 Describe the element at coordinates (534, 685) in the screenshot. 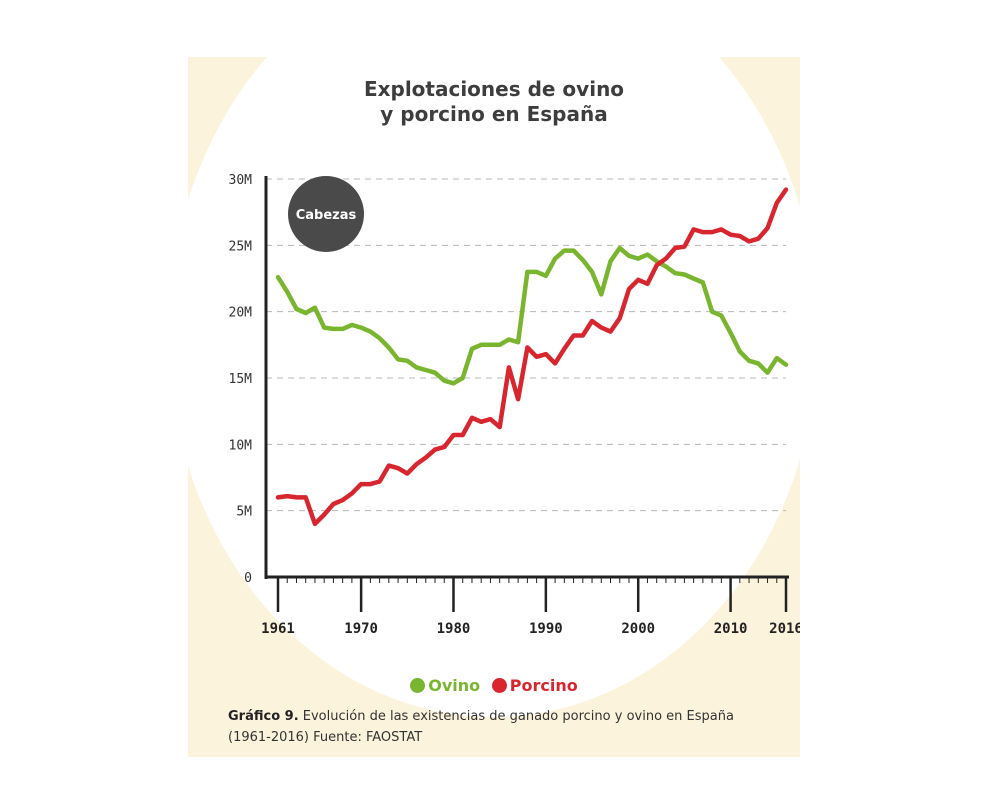

I see `legend-item-porcino: Porcino` at that location.